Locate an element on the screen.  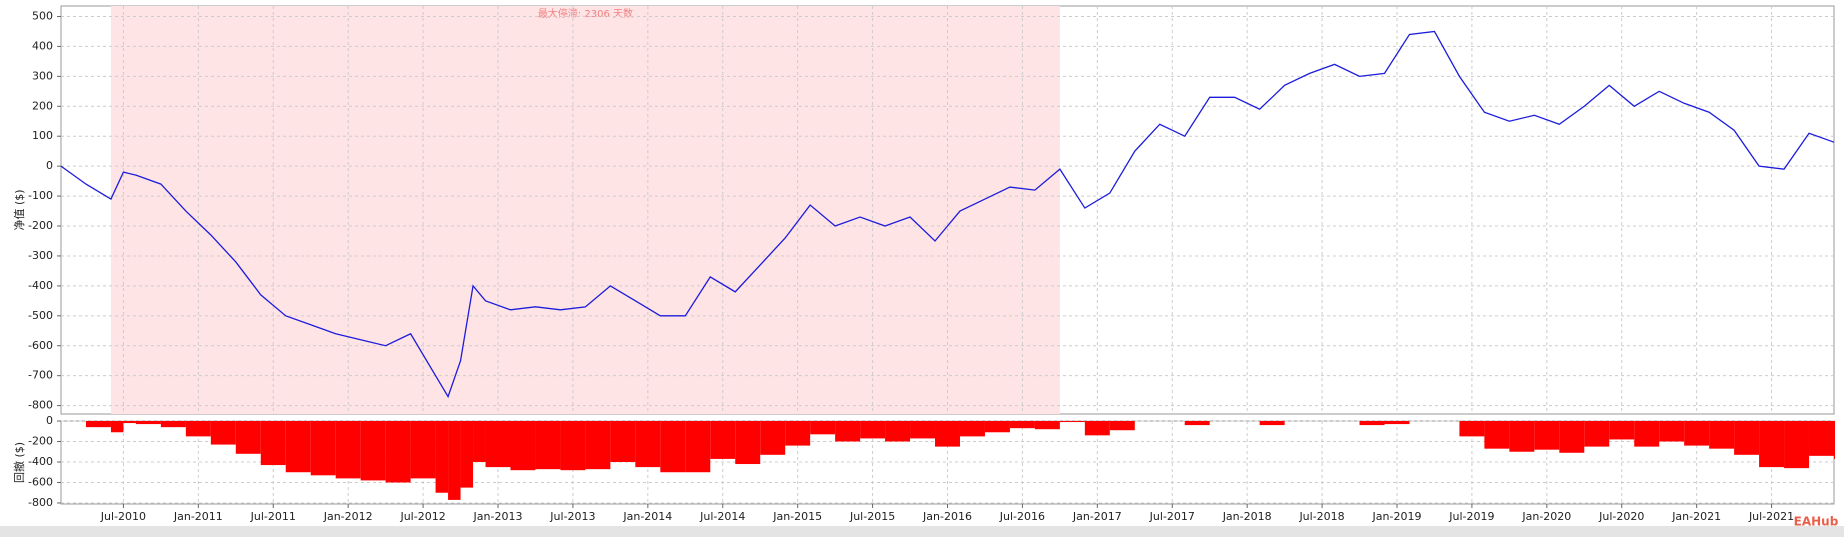
x-tick-label: Jul-2013 is located at coordinates (572, 516).